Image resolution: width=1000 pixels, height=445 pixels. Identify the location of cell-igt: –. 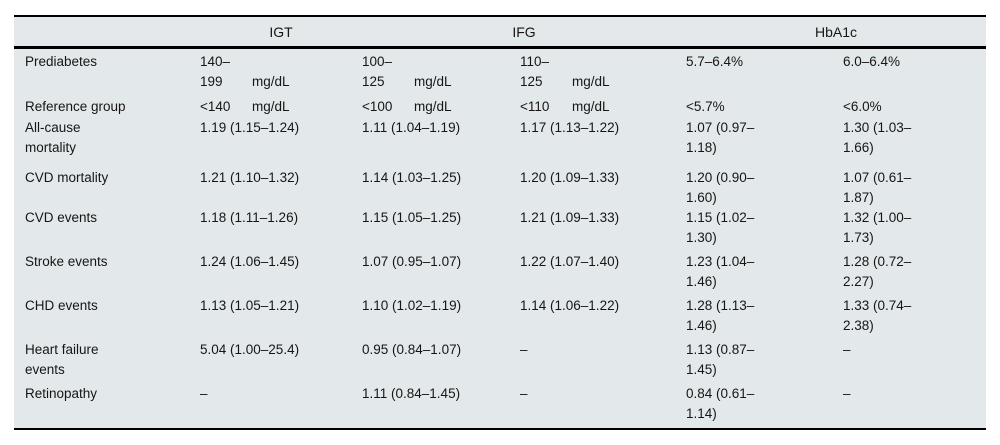
(204, 393).